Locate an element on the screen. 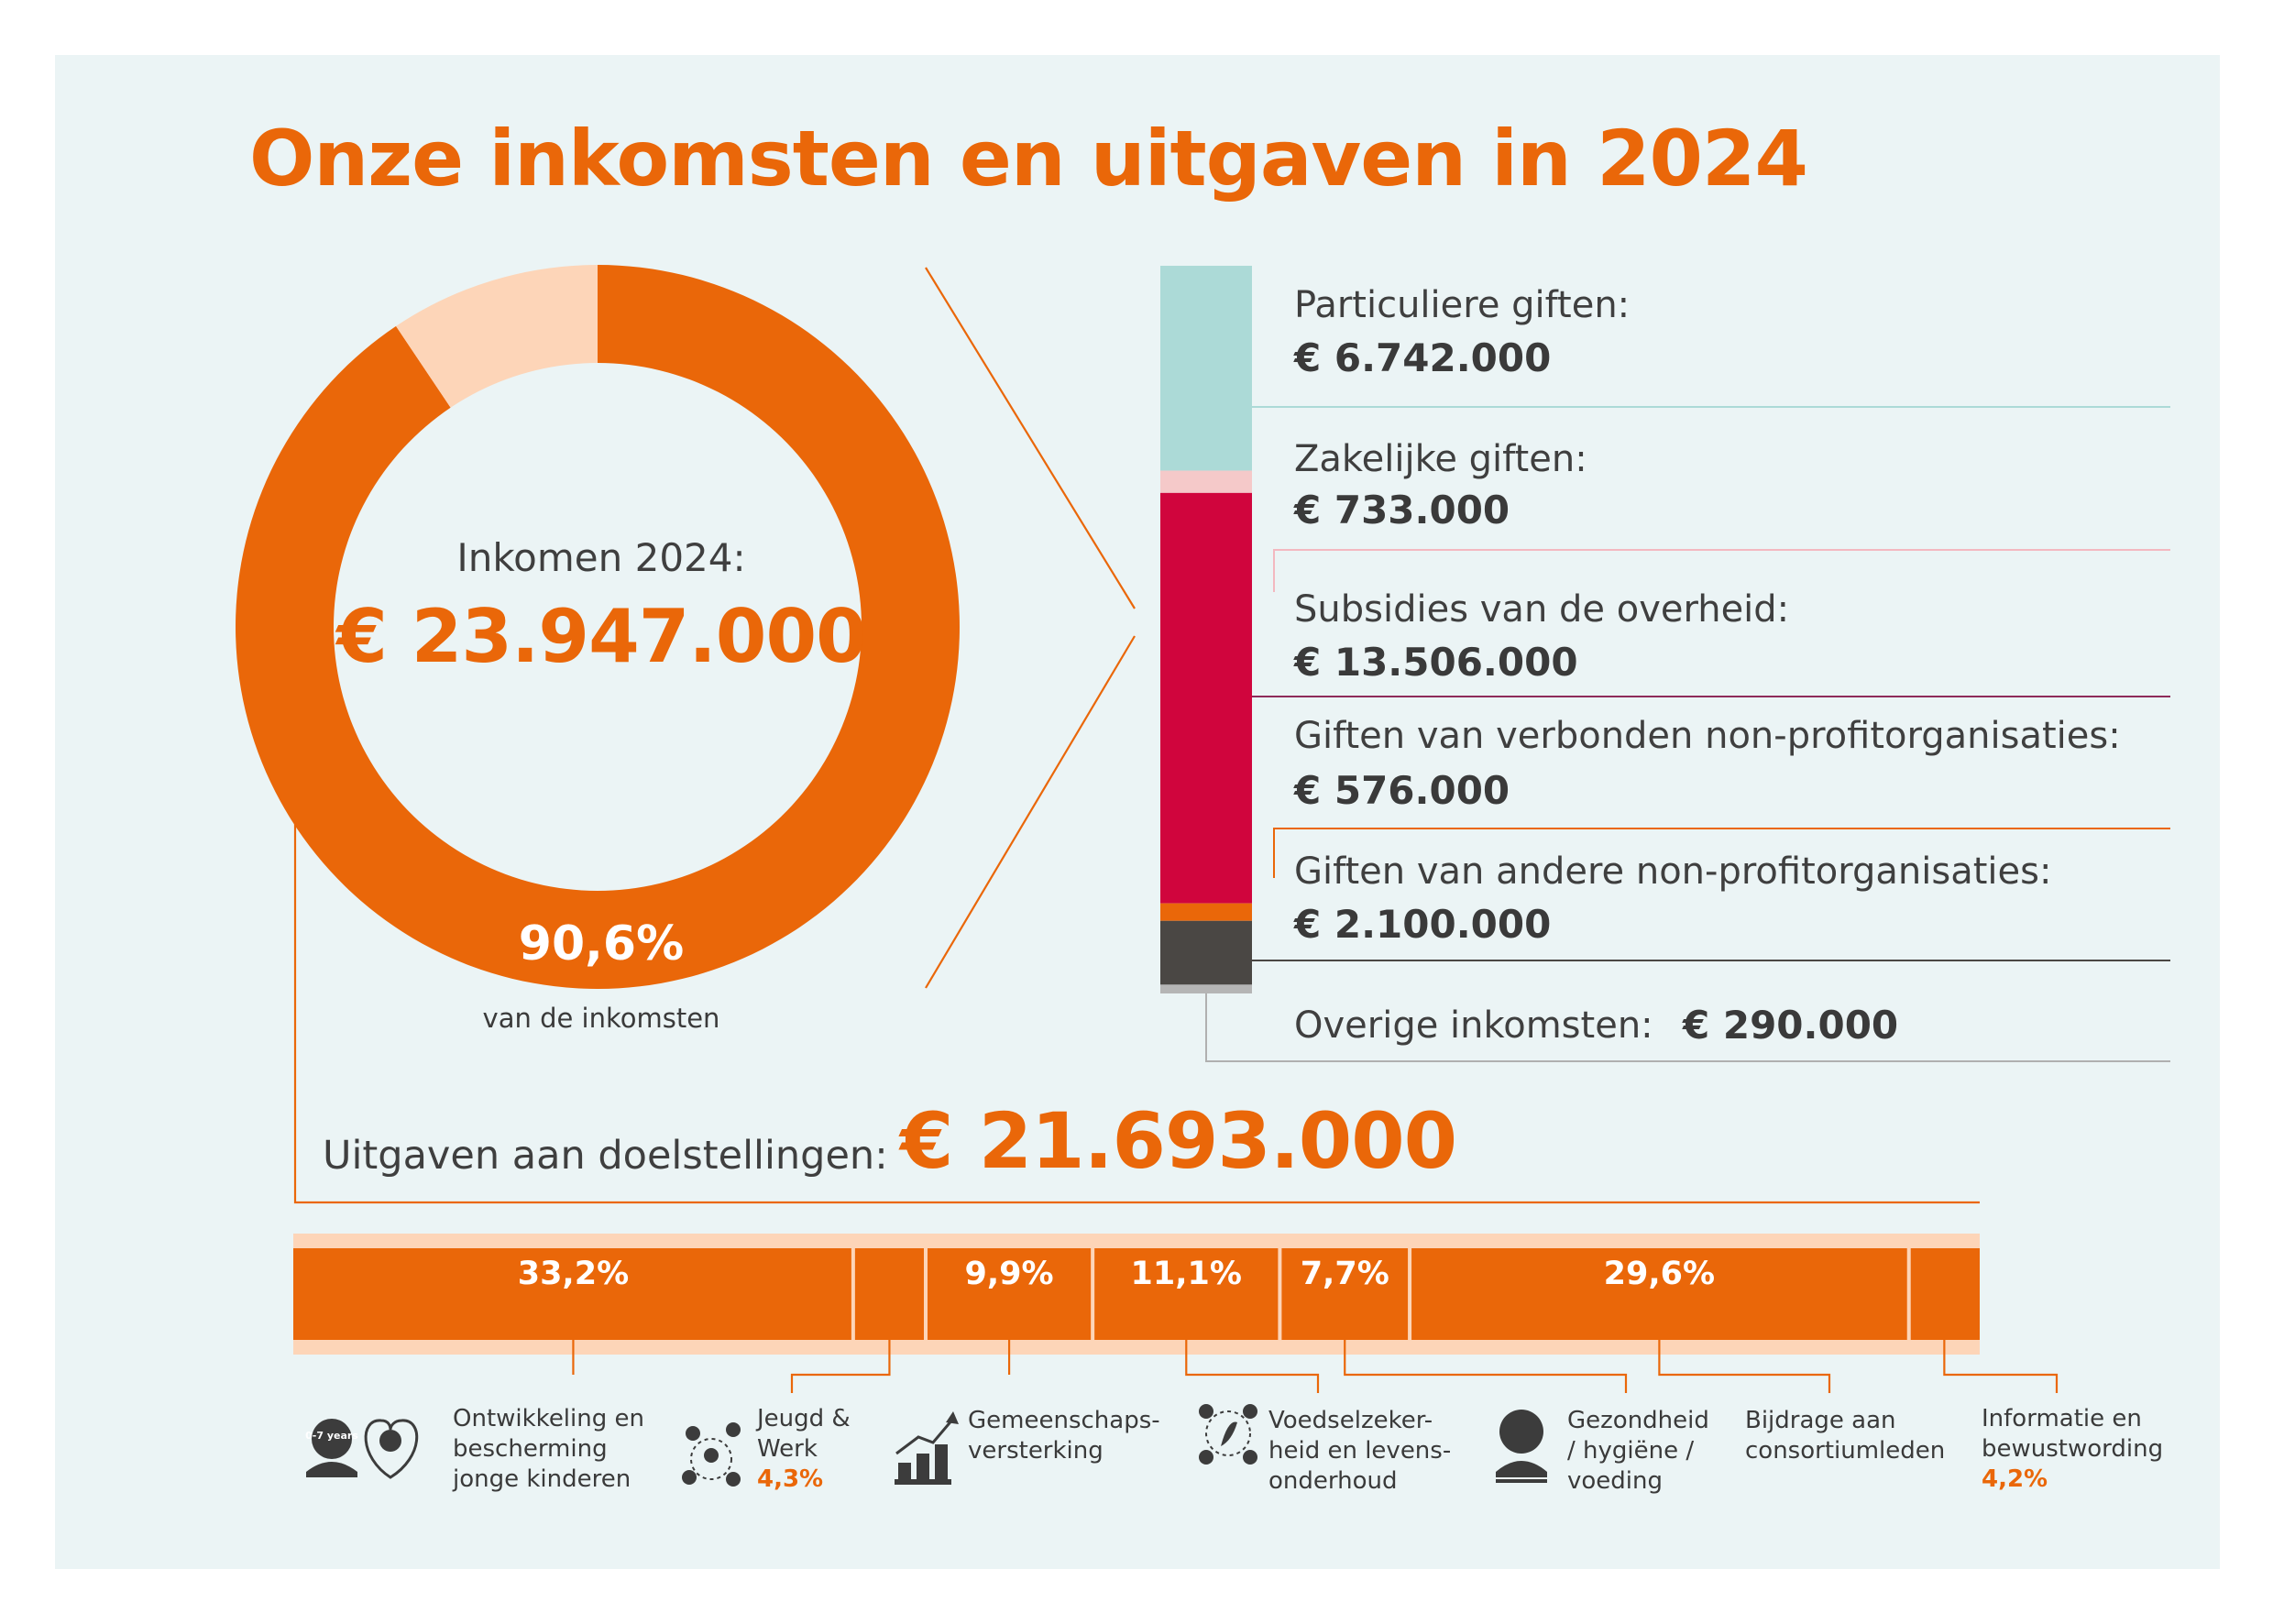 The height and width of the screenshot is (1624, 2273). expenses-stacked-bar is located at coordinates (1136, 1294).